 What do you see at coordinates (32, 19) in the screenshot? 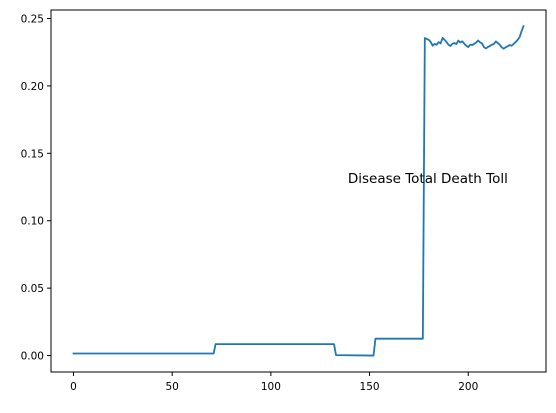
I see `y-tick-label: 0.25` at bounding box center [32, 19].